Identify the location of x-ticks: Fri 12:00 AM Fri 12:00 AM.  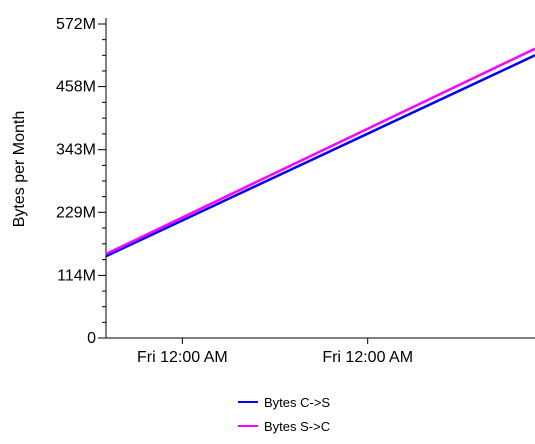
(275, 352).